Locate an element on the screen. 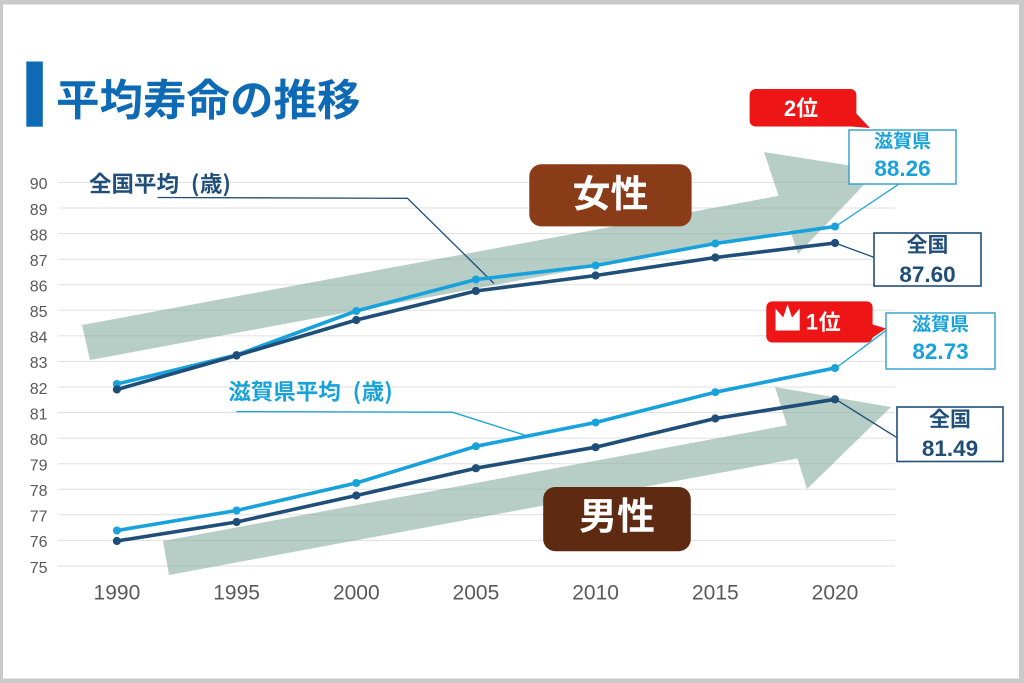 The image size is (1024, 683). svg-text: 2020 is located at coordinates (835, 592).